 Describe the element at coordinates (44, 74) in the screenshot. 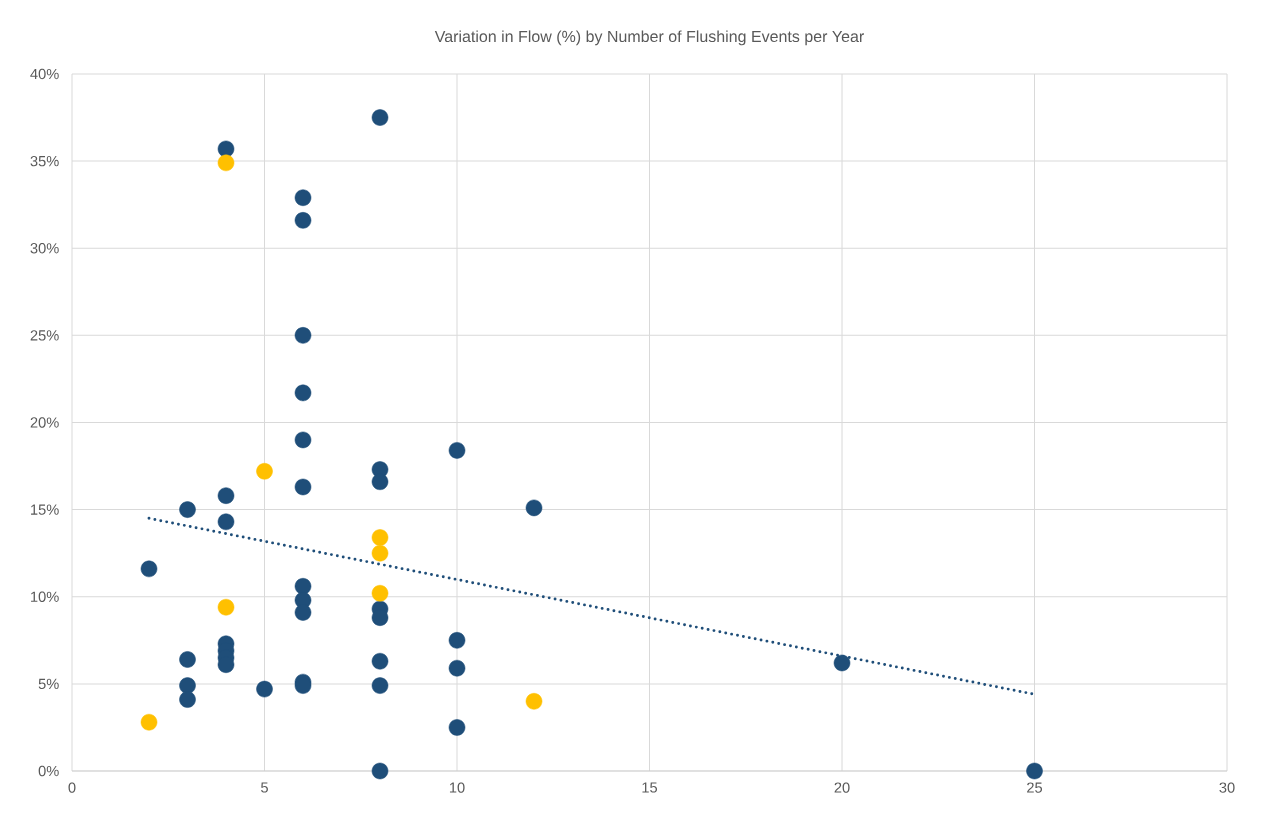

I see `y-tick-label: 40%` at that location.